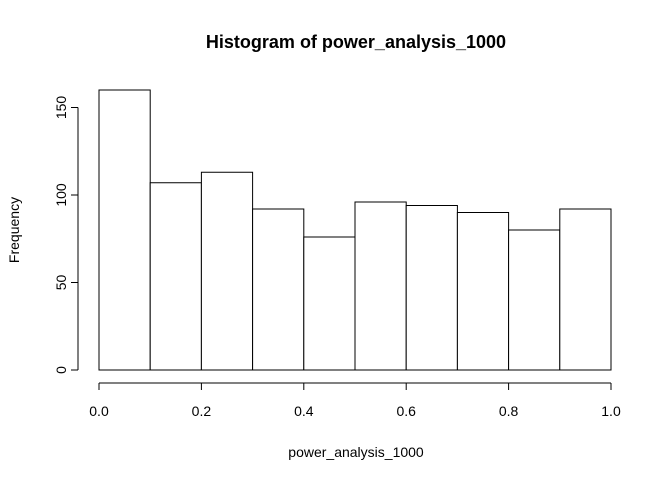 The width and height of the screenshot is (672, 480). Describe the element at coordinates (99, 411) in the screenshot. I see `x-tick-label-0: 0.0` at that location.